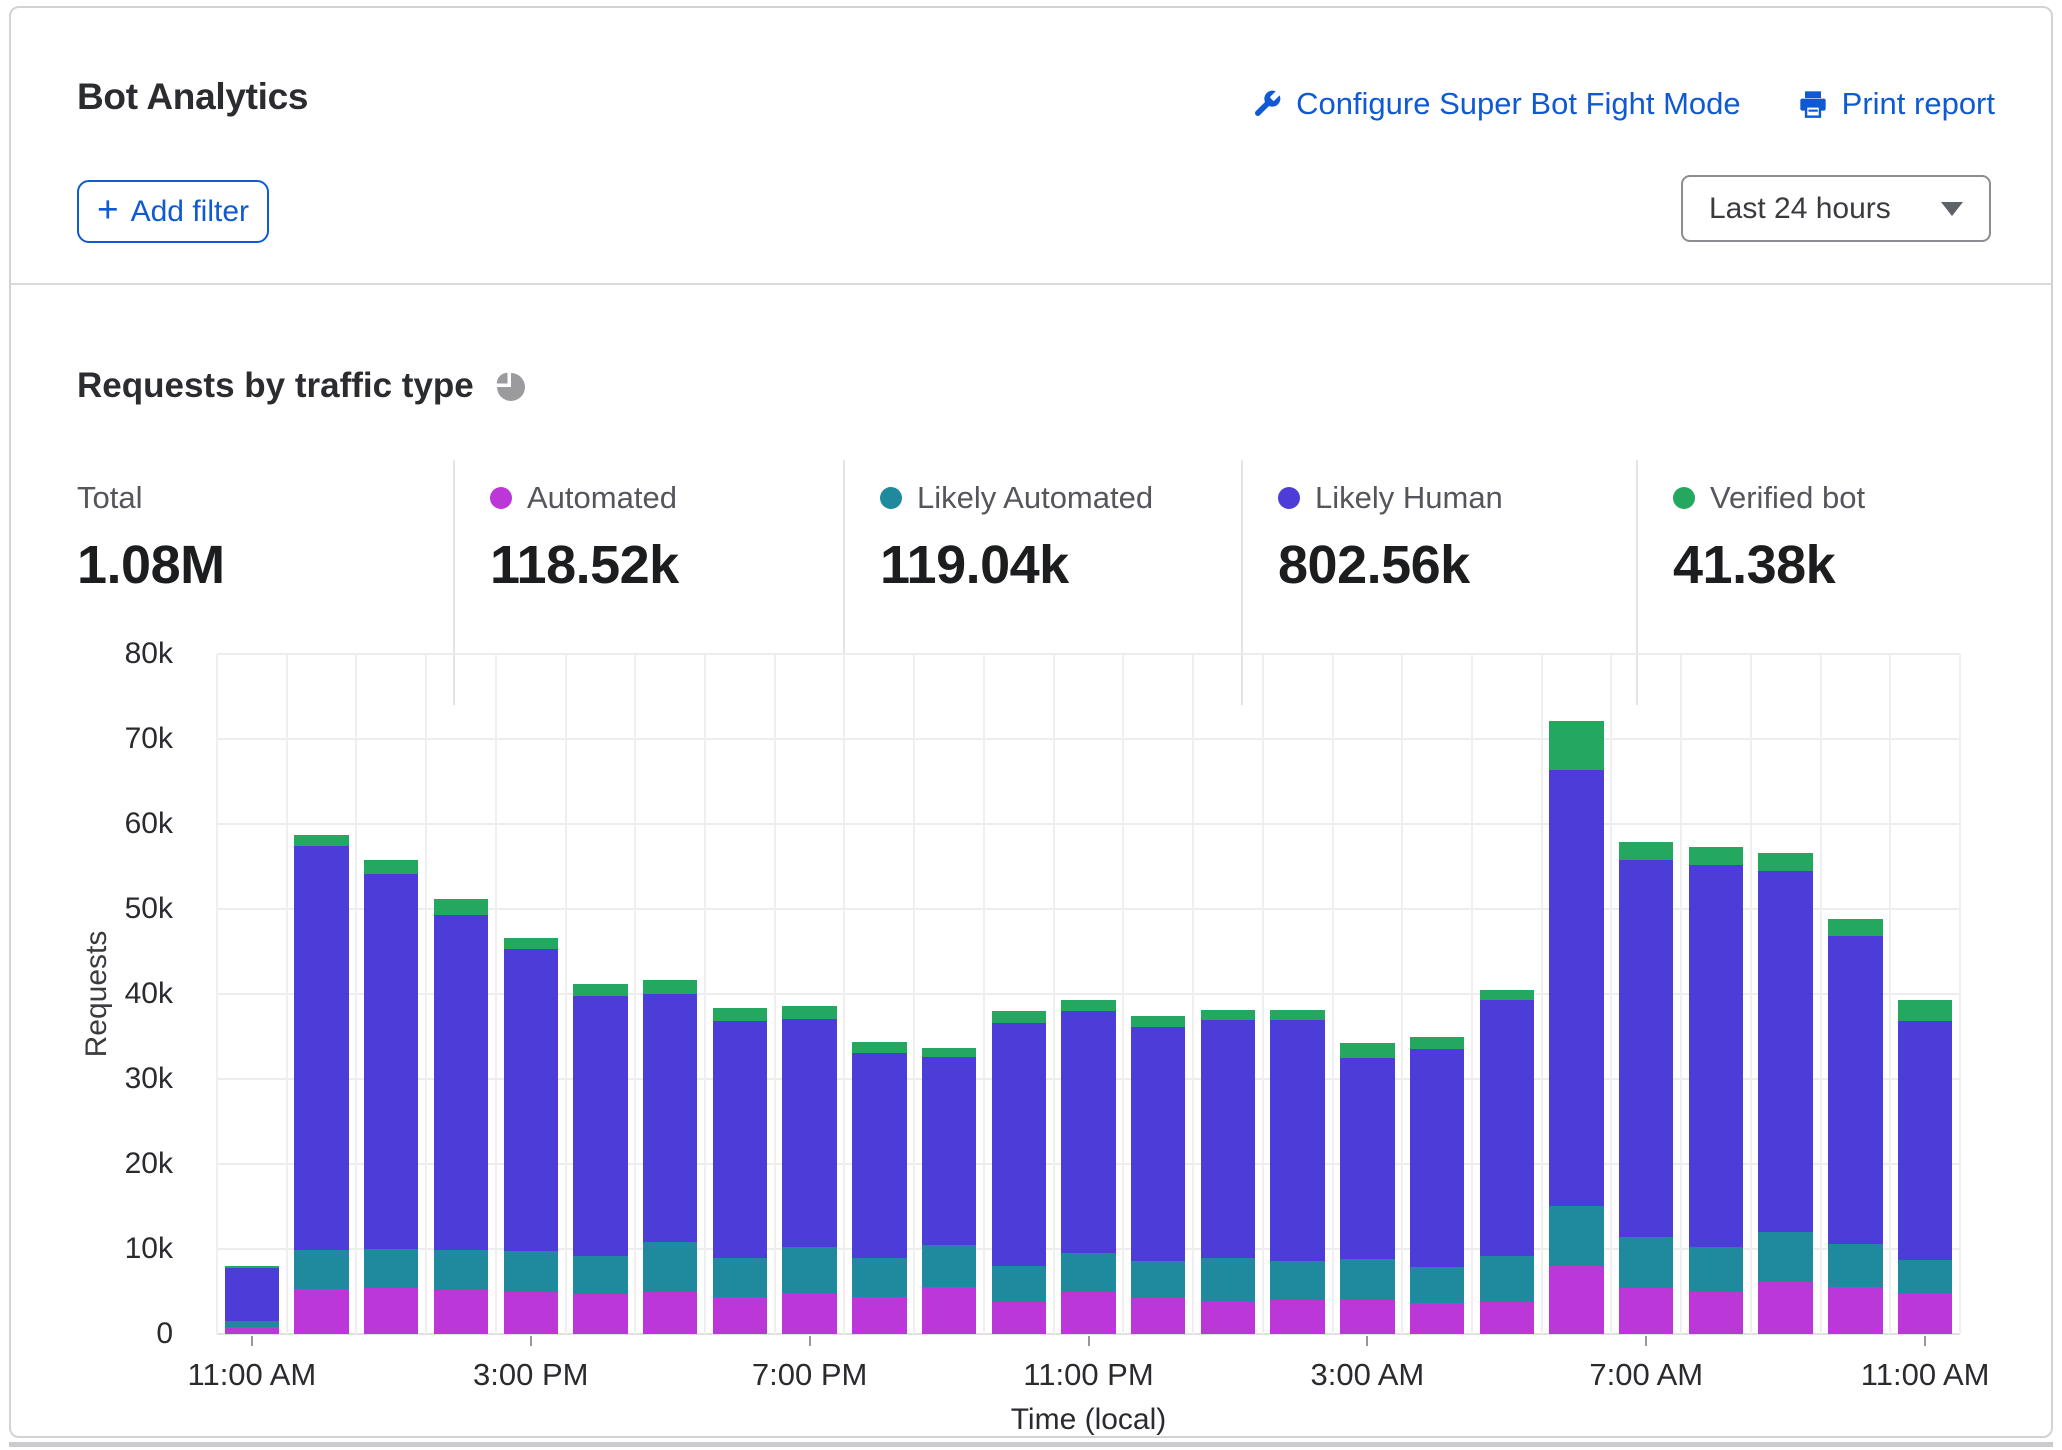  I want to click on x-axis-tick-label: 11:00 PM, so click(1088, 1374).